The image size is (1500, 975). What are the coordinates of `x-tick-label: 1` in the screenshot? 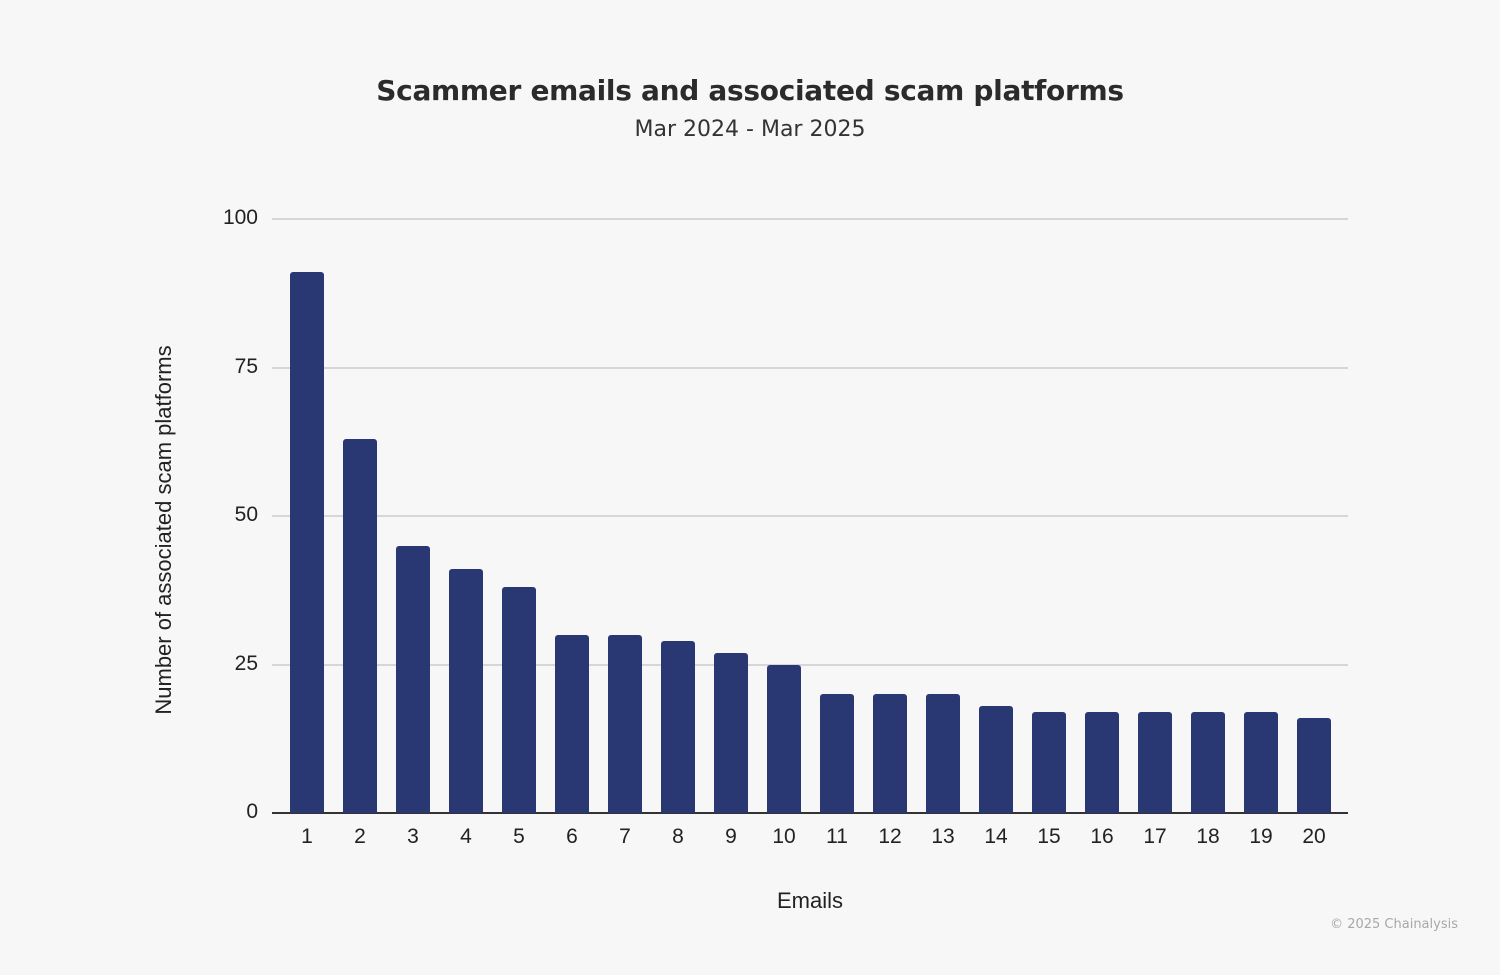 It's located at (307, 836).